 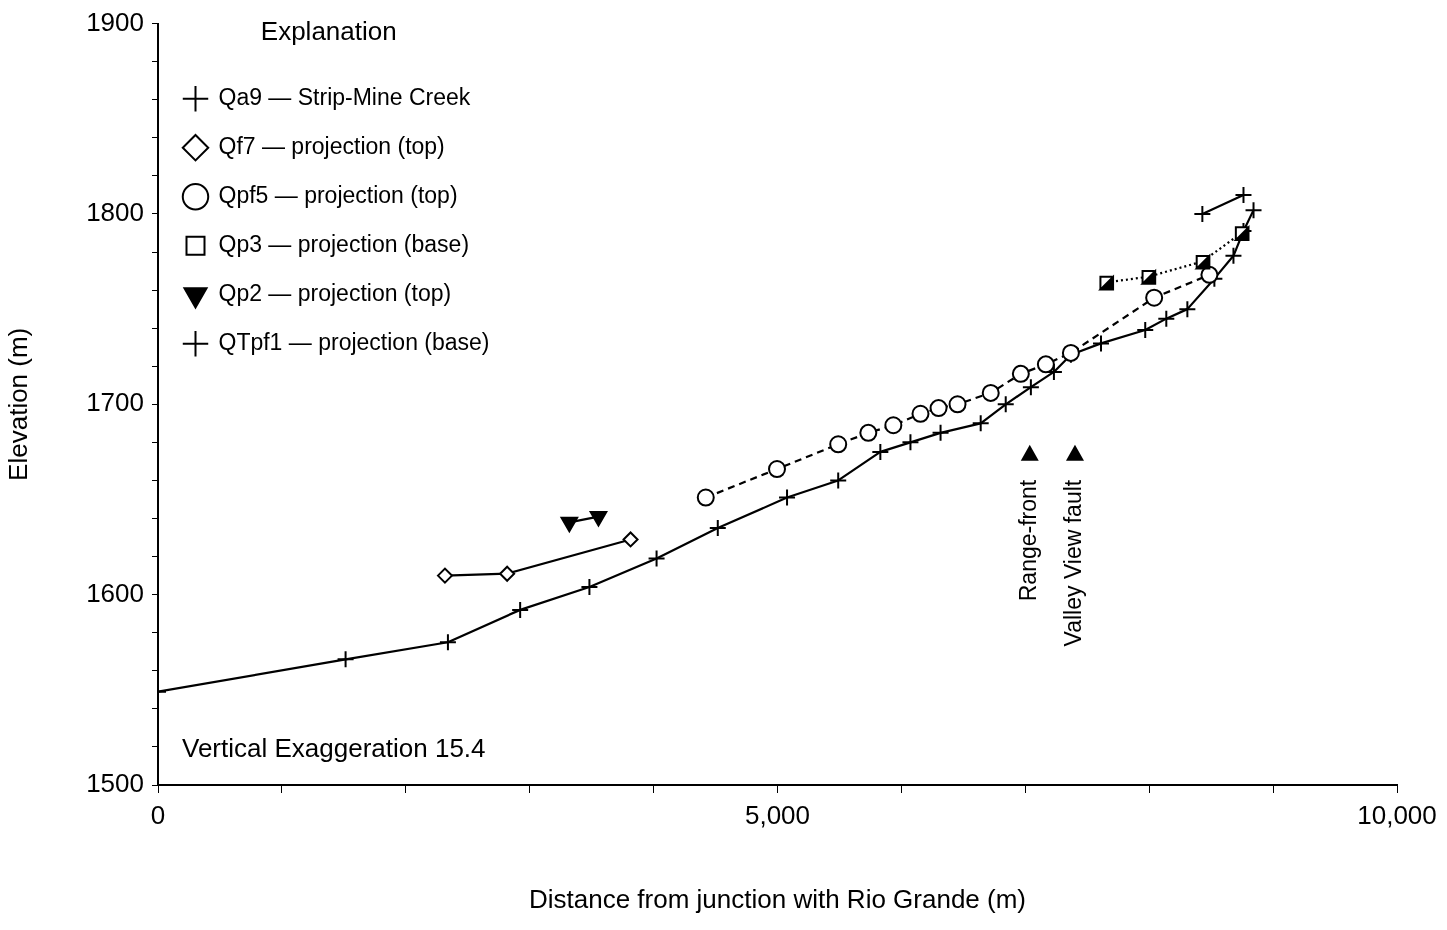 I want to click on y-tick-label: 1900, so click(x=115, y=21).